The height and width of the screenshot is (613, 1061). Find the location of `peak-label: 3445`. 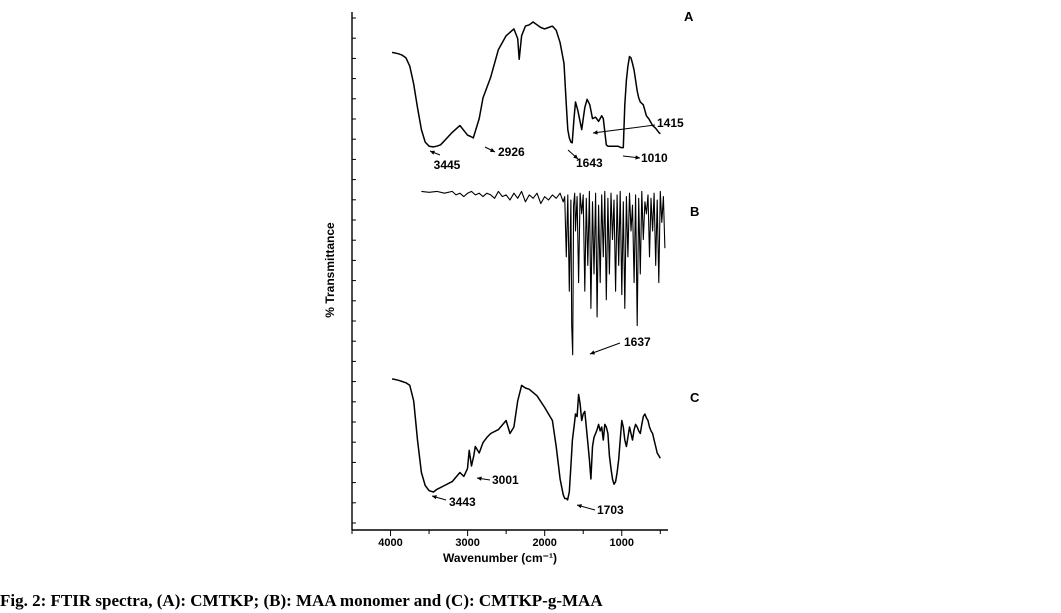

peak-label: 3445 is located at coordinates (447, 165).